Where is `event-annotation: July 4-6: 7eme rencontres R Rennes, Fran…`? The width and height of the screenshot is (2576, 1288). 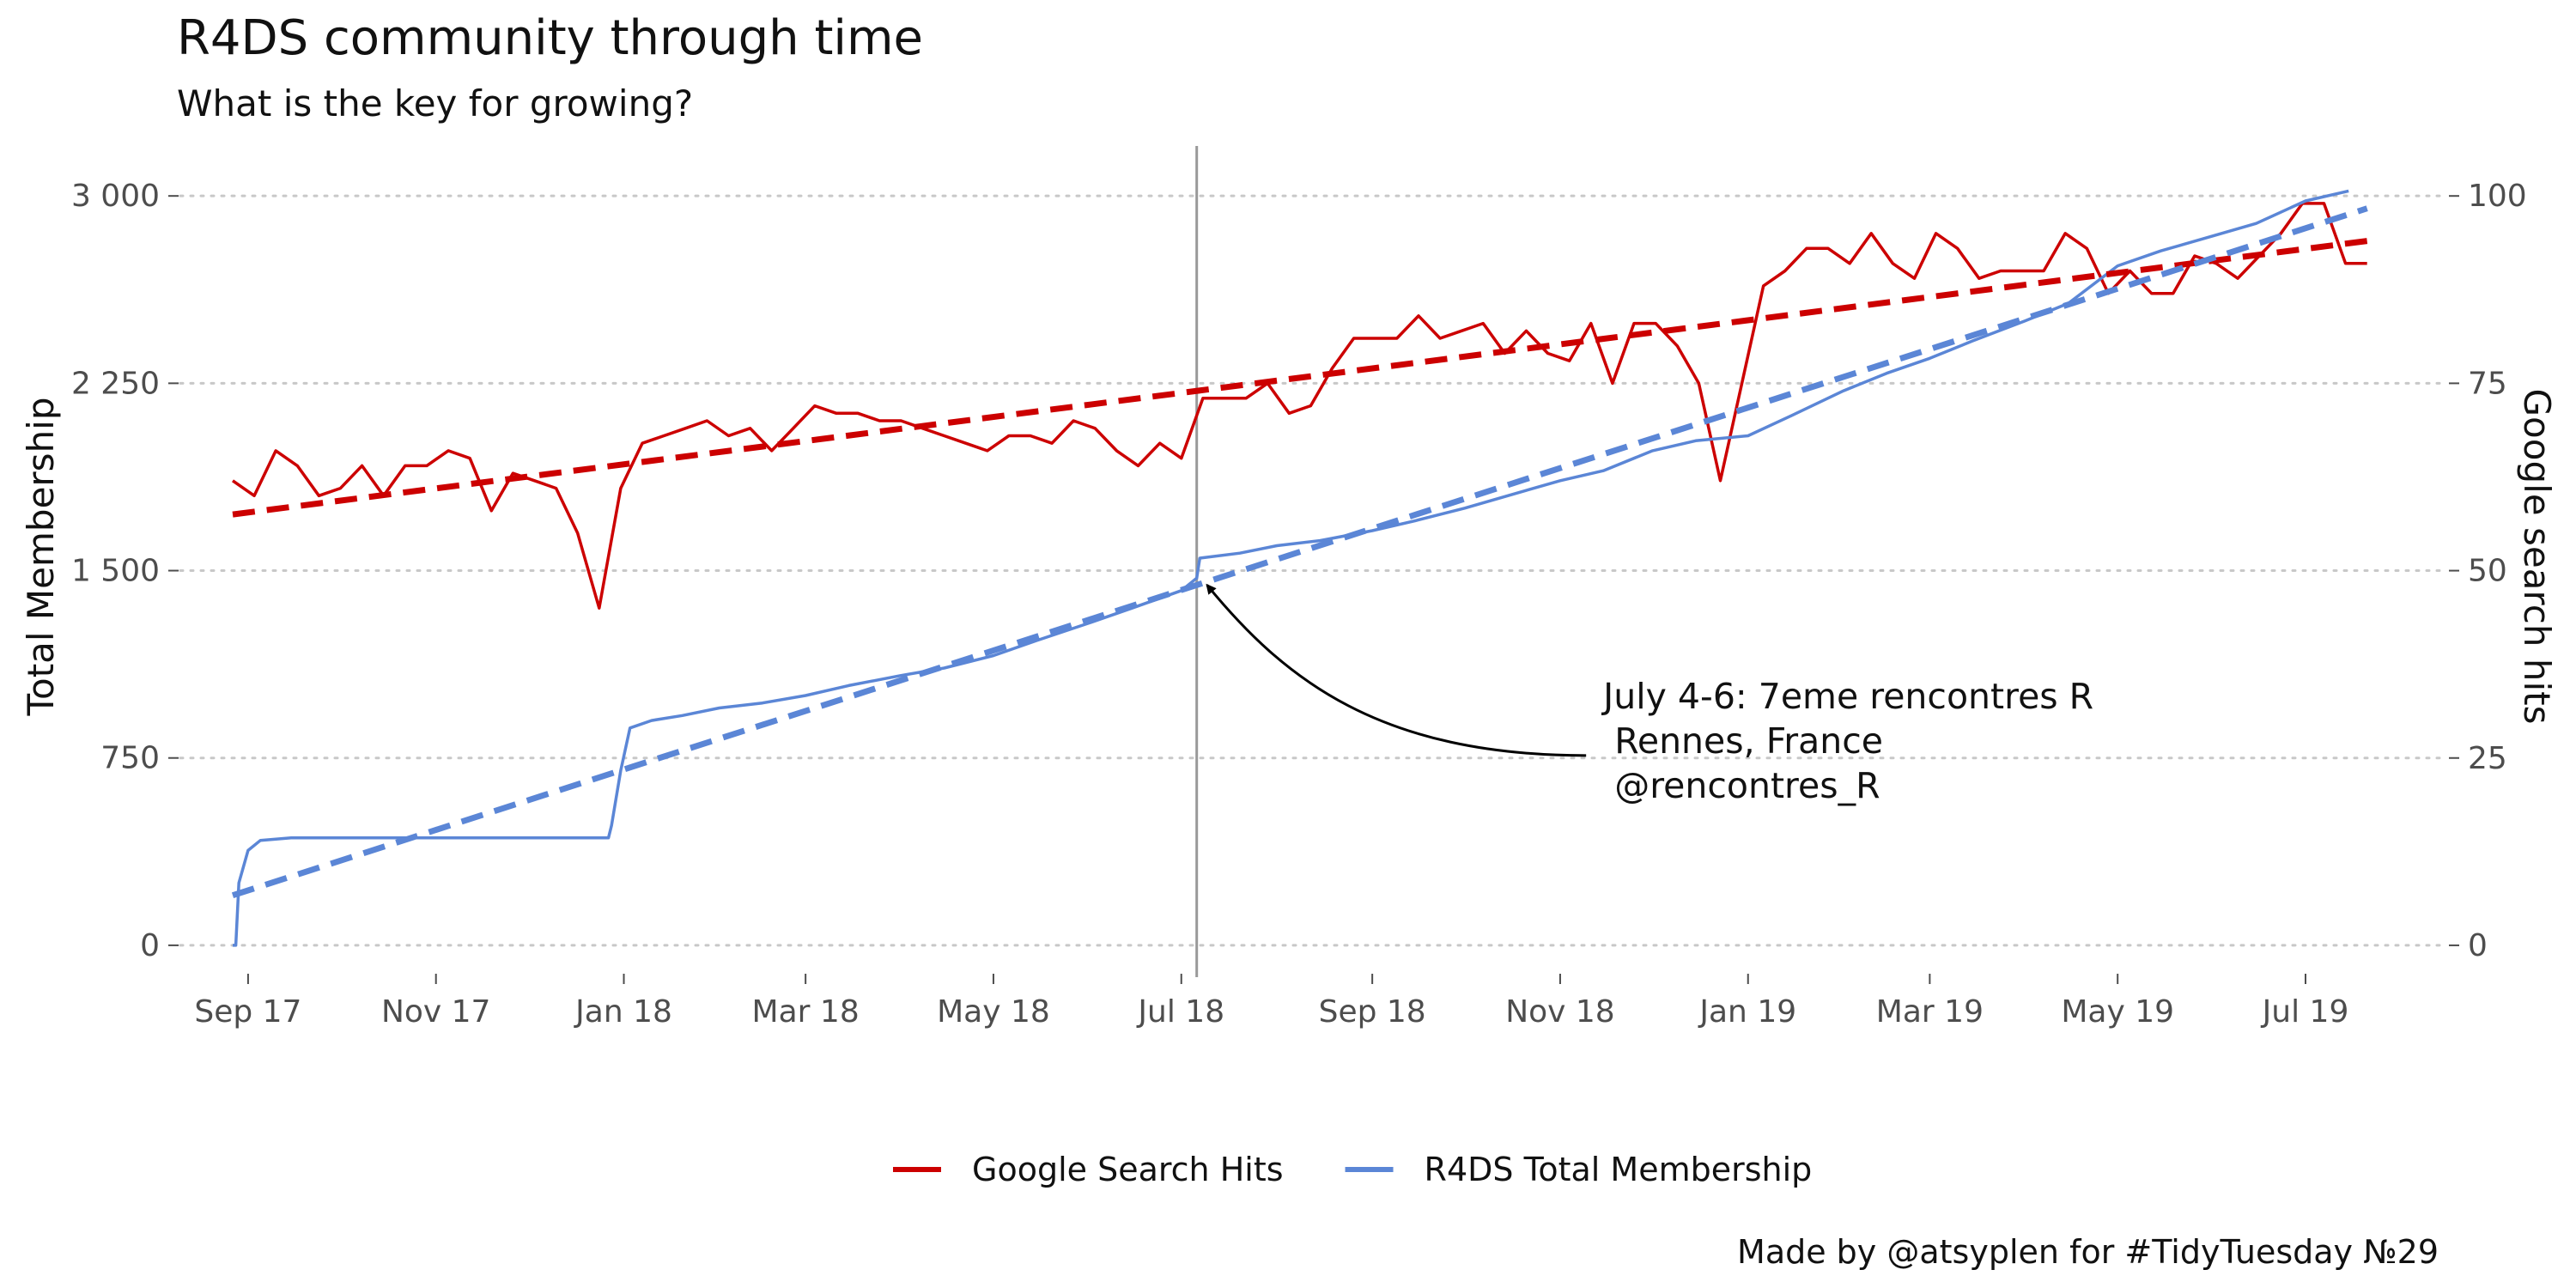
event-annotation: July 4-6: 7eme rencontres R Rennes, Fran… is located at coordinates (1649, 695).